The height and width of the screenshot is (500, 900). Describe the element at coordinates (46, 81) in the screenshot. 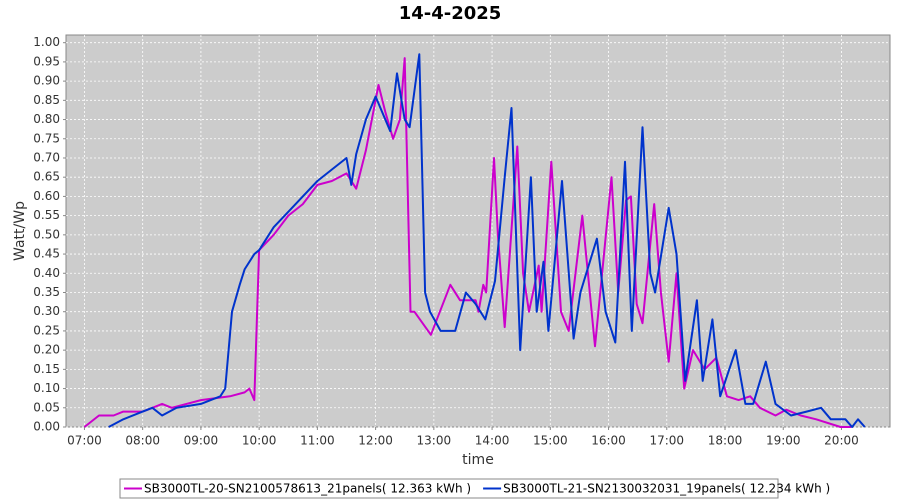

I see `y-tick-label: 0.90` at that location.